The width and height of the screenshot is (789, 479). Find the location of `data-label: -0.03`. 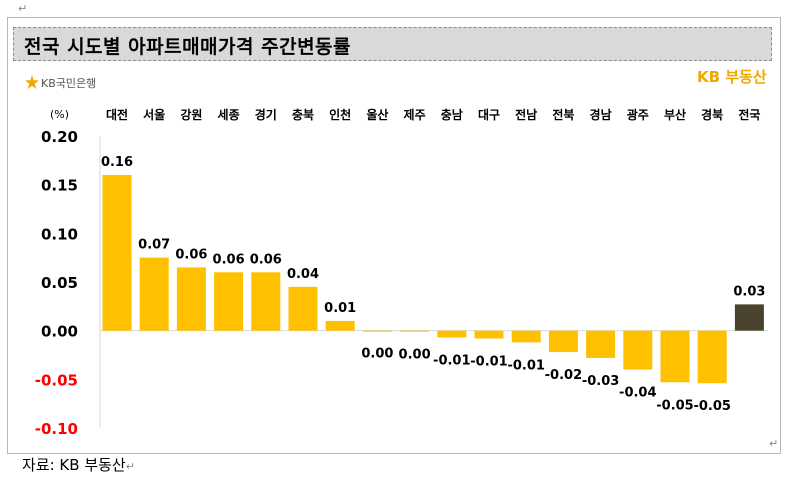

data-label: -0.03 is located at coordinates (600, 381).